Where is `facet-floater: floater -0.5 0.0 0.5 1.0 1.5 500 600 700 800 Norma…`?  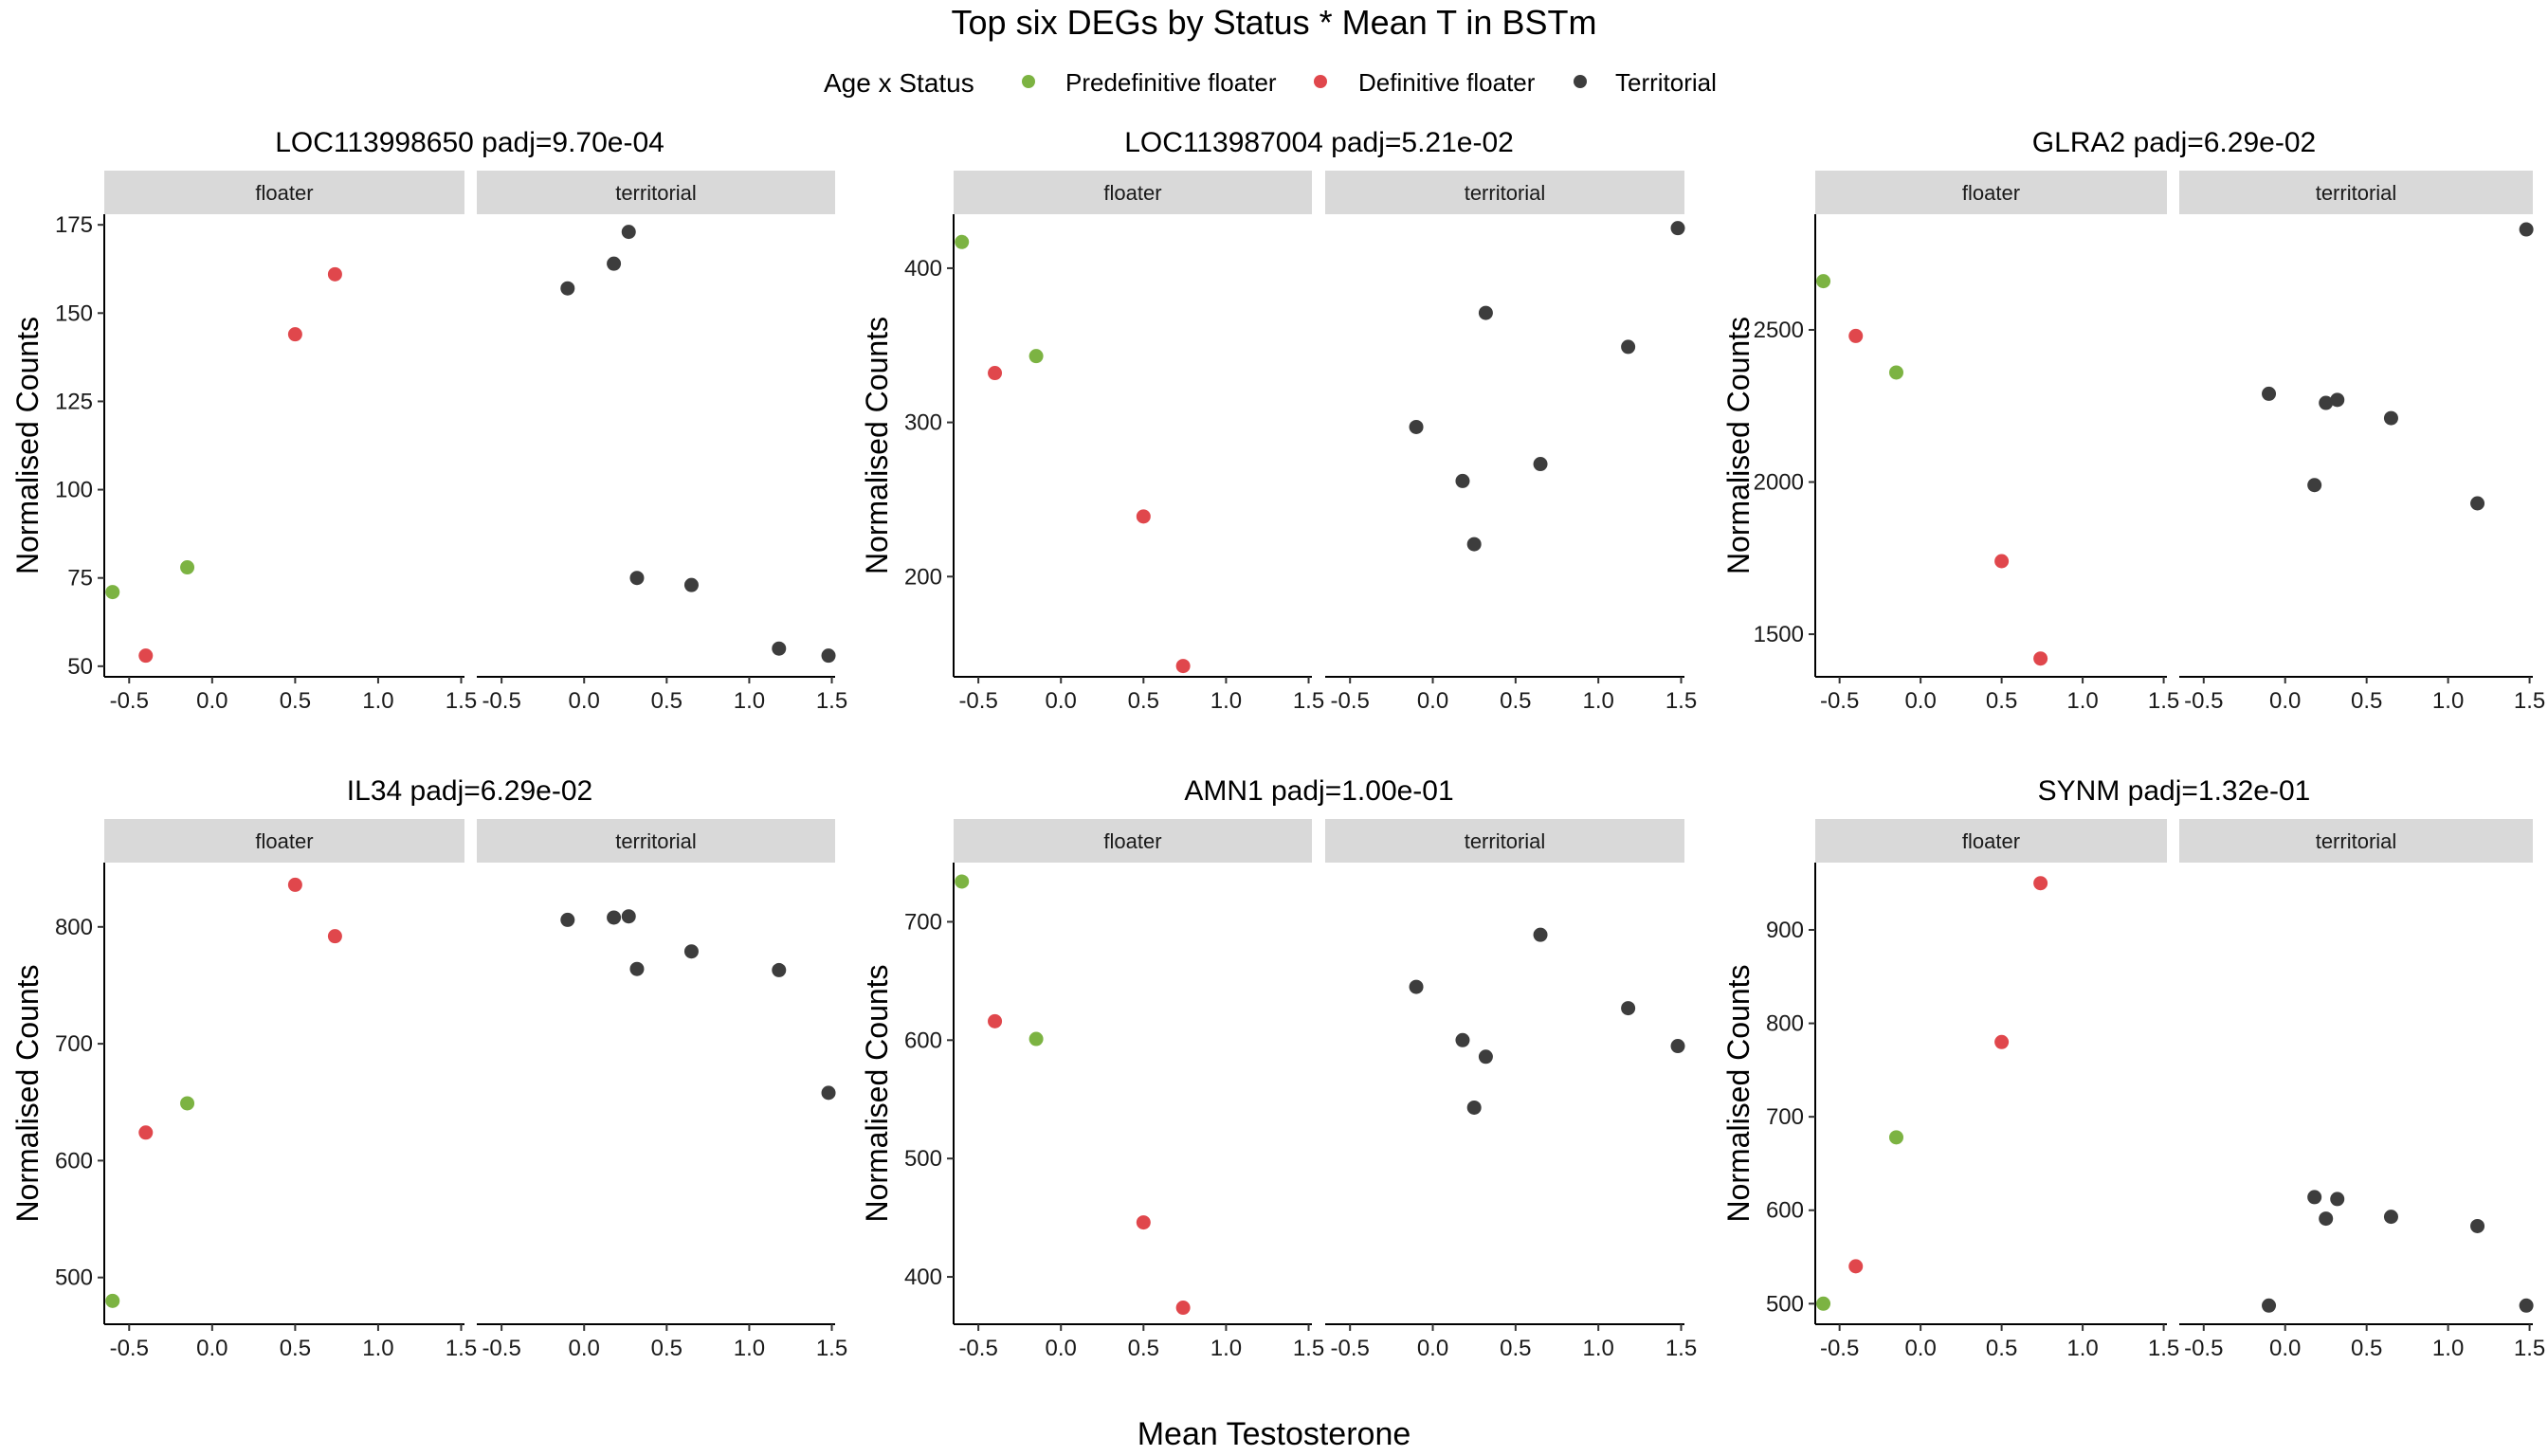 facet-floater: floater -0.5 0.0 0.5 1.0 1.5 500 600 700 800 Norma… is located at coordinates (243, 1090).